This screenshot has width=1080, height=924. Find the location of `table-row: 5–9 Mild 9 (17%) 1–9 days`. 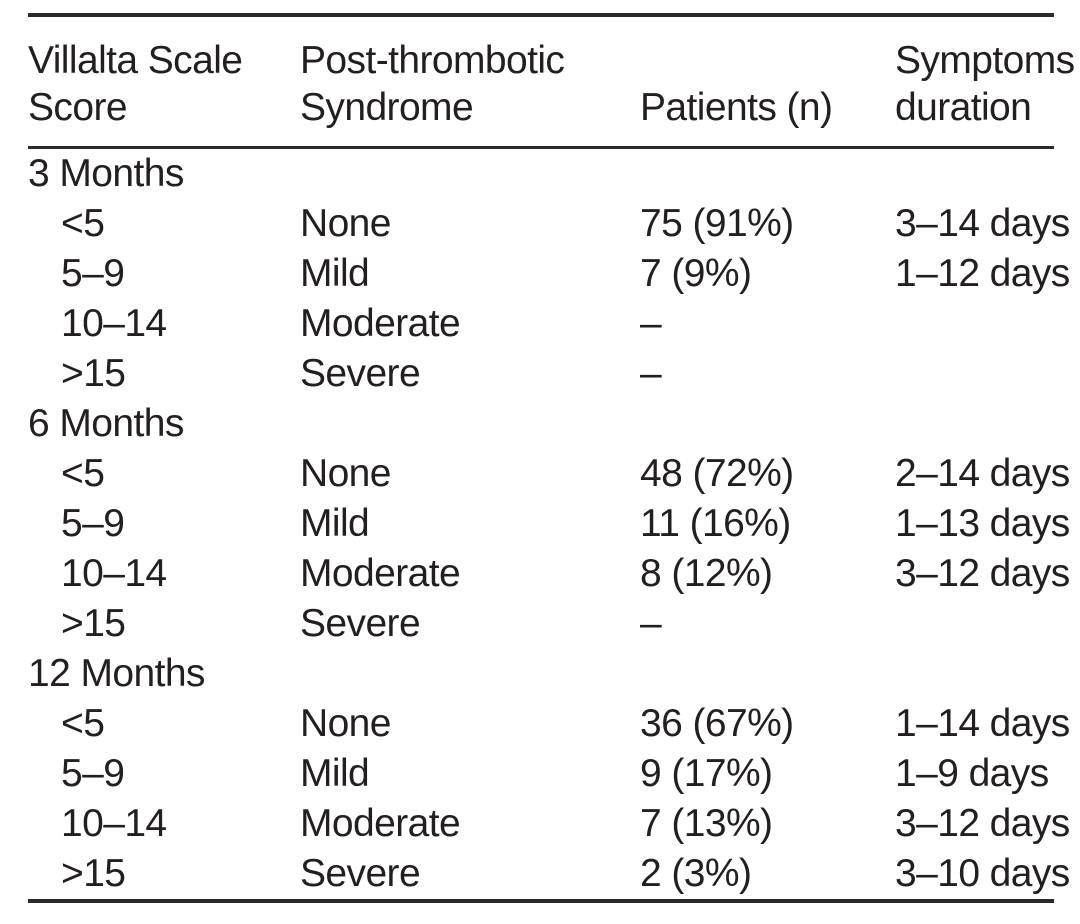

table-row: 5–9 Mild 9 (17%) 1–9 days is located at coordinates (541, 774).